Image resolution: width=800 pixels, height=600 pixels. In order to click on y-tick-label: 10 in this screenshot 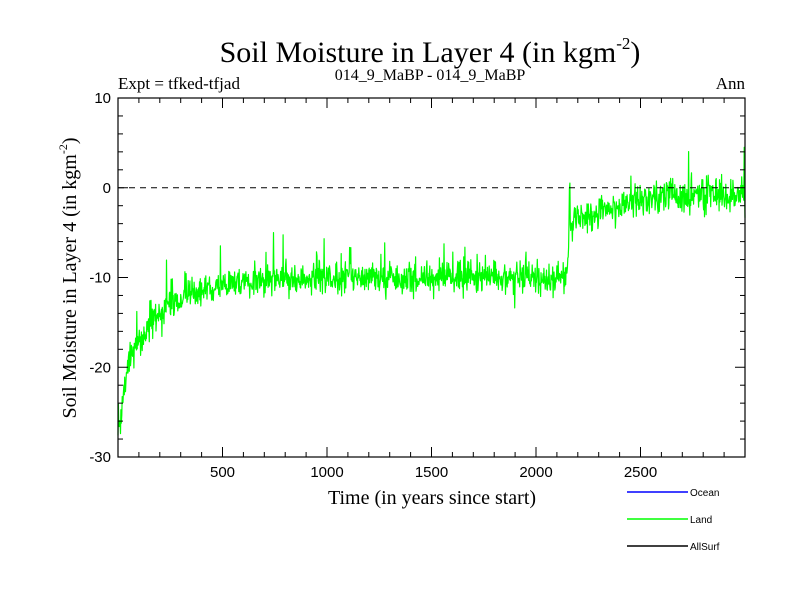, I will do `click(102, 98)`.